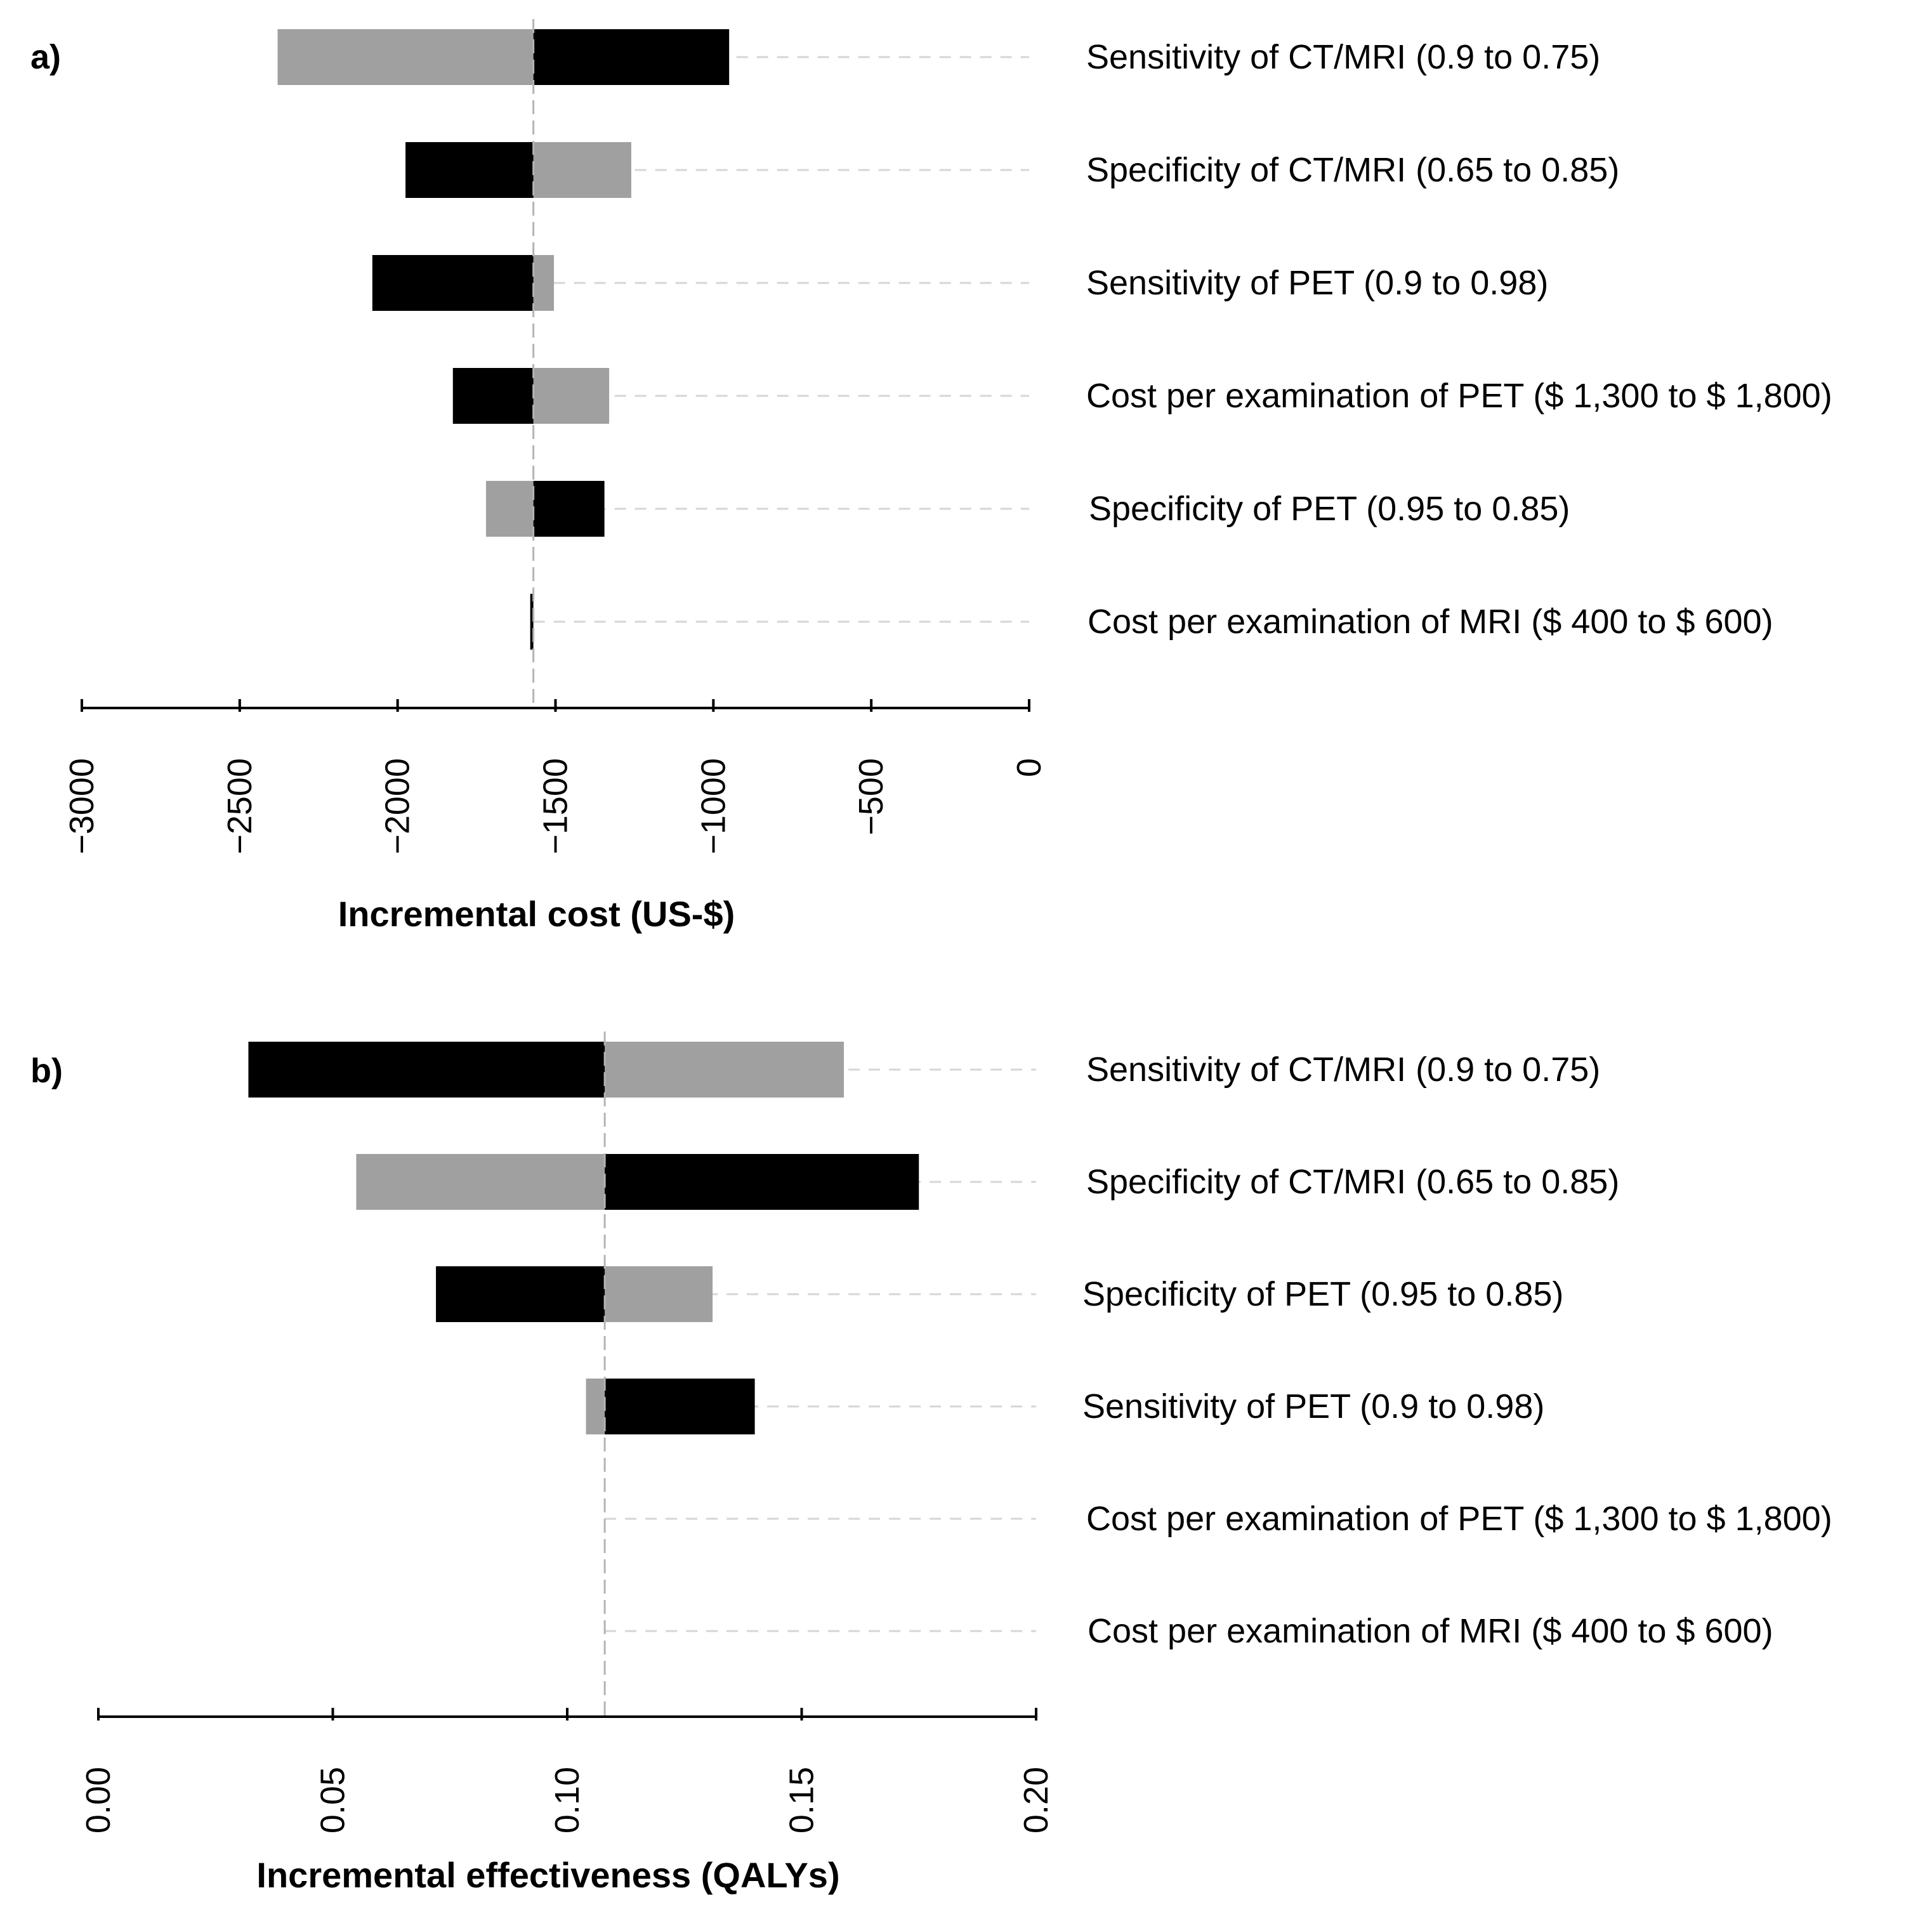 The height and width of the screenshot is (1914, 1932). I want to click on tick-label: 0.15, so click(802, 1800).